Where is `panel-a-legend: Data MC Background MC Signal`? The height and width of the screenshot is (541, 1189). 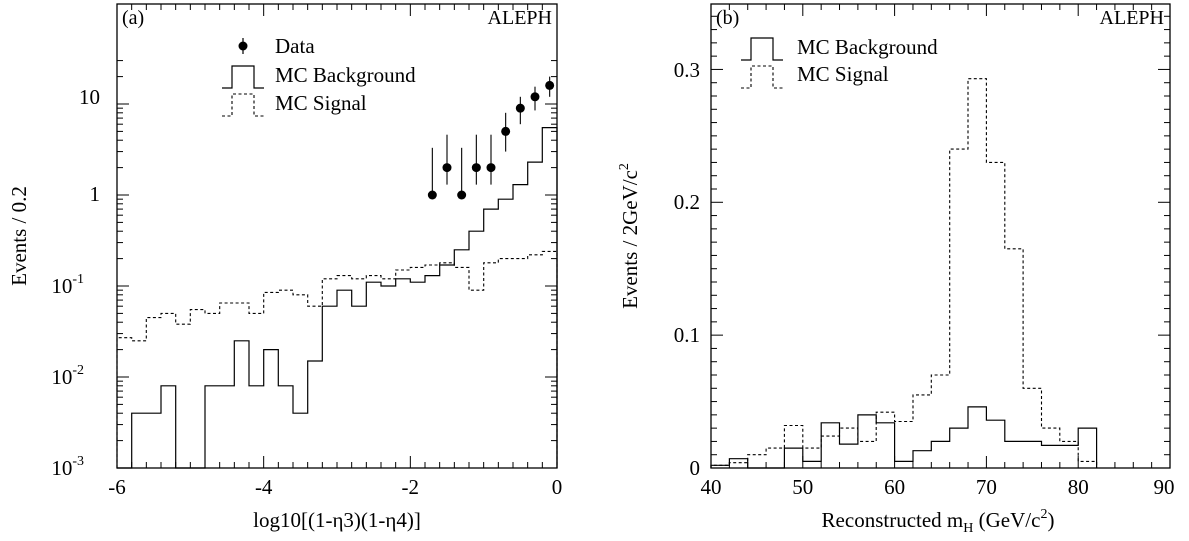
panel-a-legend: Data MC Background MC Signal is located at coordinates (319, 75).